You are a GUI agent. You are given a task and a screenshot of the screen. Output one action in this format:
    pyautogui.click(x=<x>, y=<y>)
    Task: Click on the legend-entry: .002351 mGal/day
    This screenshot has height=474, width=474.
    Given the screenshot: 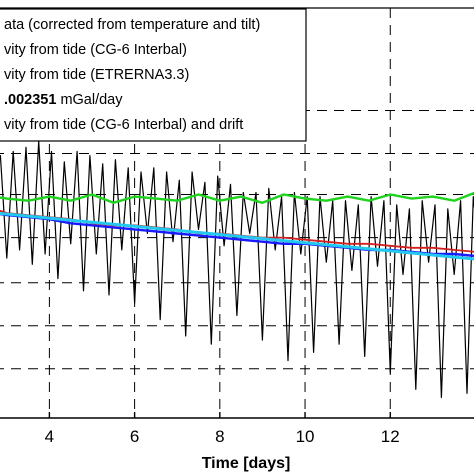 What is the action you would take?
    pyautogui.click(x=63, y=100)
    